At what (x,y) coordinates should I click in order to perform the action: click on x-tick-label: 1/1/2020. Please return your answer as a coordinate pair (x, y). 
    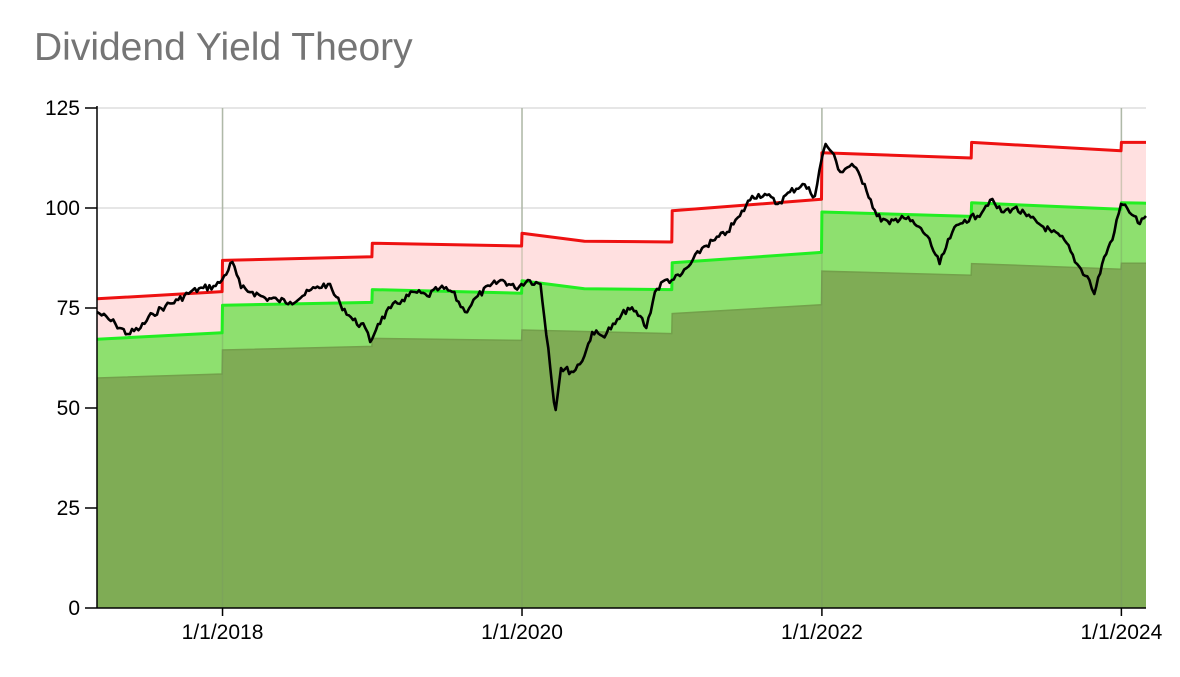
    Looking at the image, I should click on (522, 632).